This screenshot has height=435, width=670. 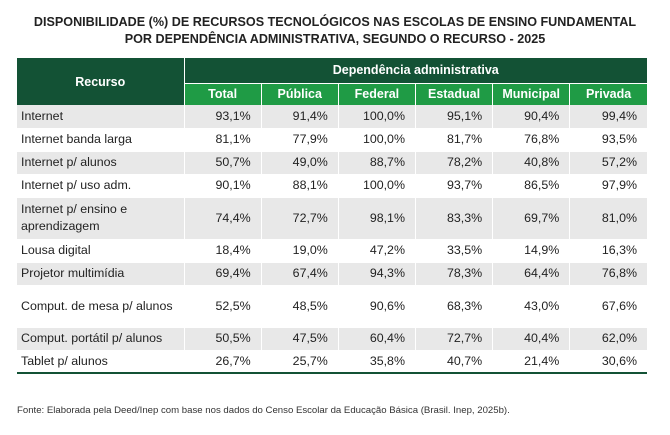 I want to click on table-row: Internet 93,1% 91,4% 100,0% 95,1% 90,4% 99,4%, so click(x=332, y=117).